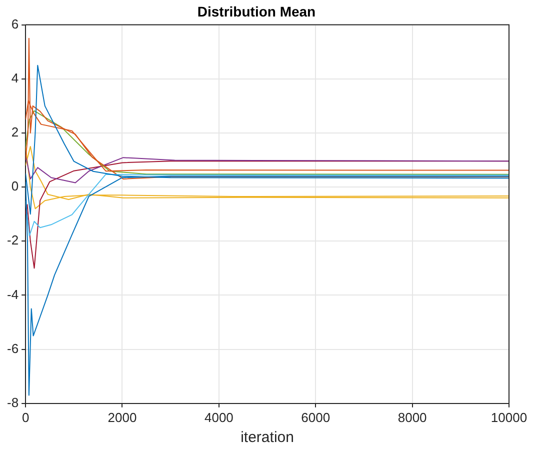  Describe the element at coordinates (315, 417) in the screenshot. I see `x-tick-label: 6000` at that location.